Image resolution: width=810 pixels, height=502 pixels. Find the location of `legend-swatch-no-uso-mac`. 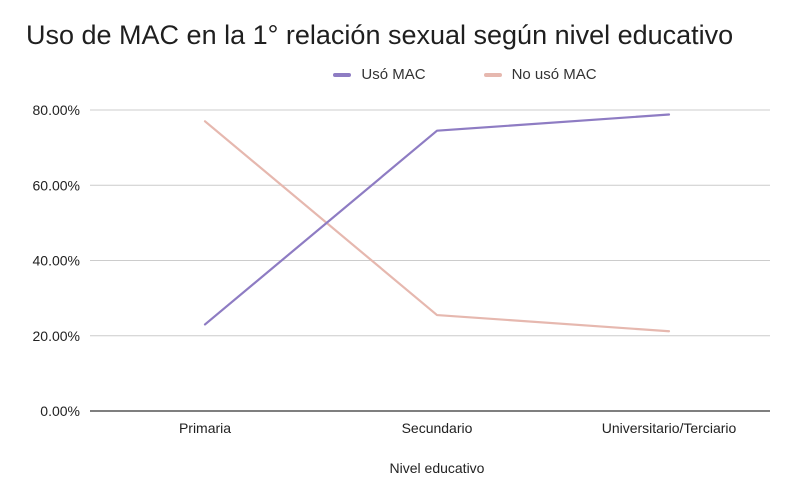

legend-swatch-no-uso-mac is located at coordinates (492, 74).